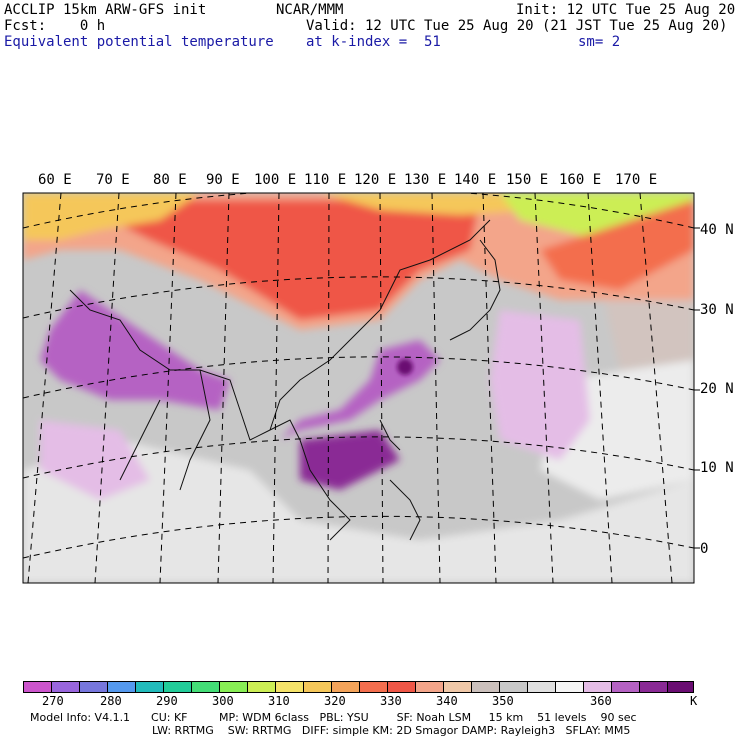  Describe the element at coordinates (111, 701) in the screenshot. I see `colorbar-label: 280` at that location.